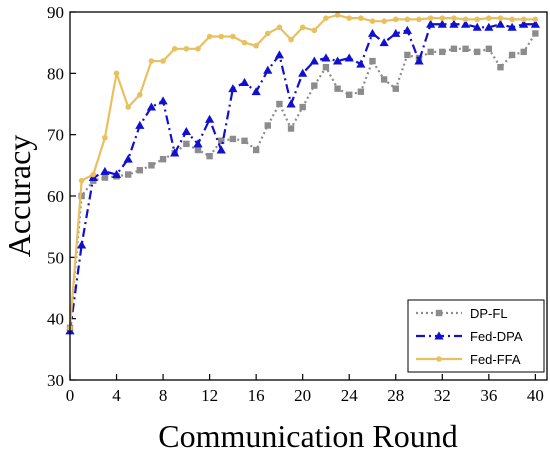 The height and width of the screenshot is (457, 550). I want to click on y-tick-label: 90, so click(55, 12).